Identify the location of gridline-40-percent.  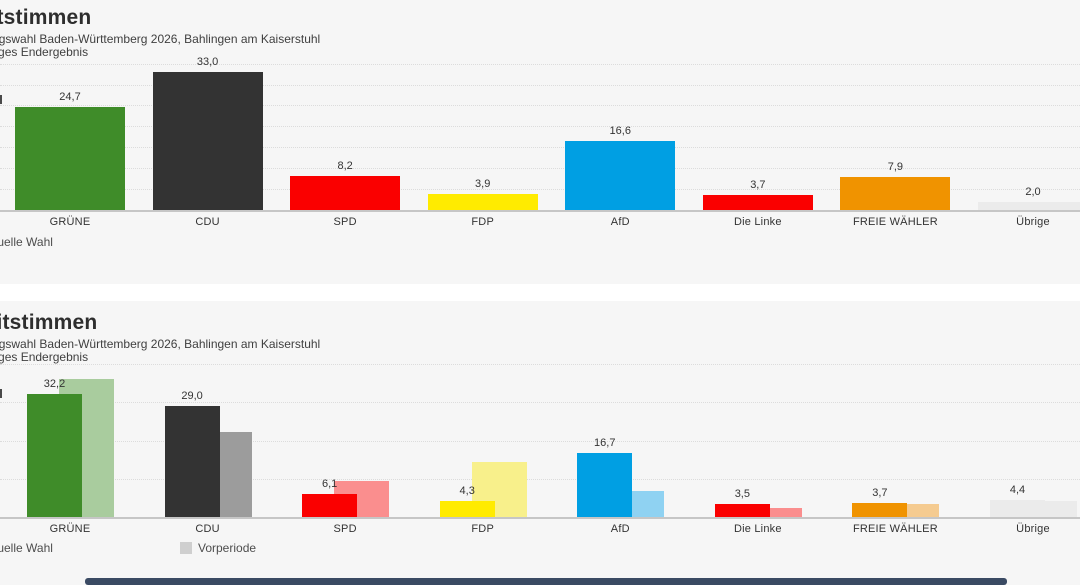
(540, 365).